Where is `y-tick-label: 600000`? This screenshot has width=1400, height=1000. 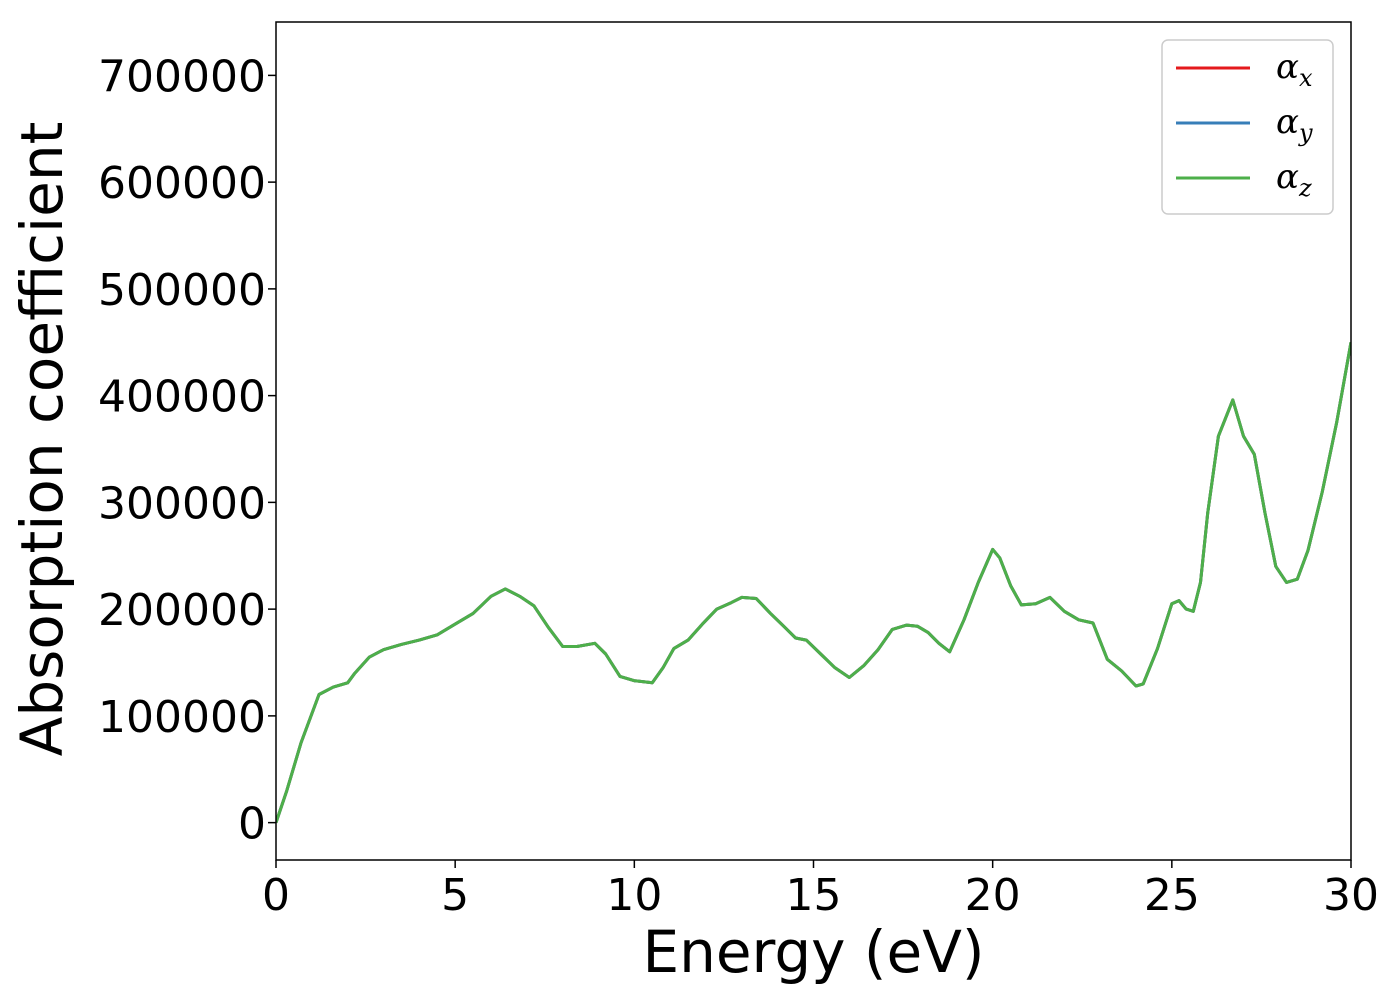 y-tick-label: 600000 is located at coordinates (182, 183).